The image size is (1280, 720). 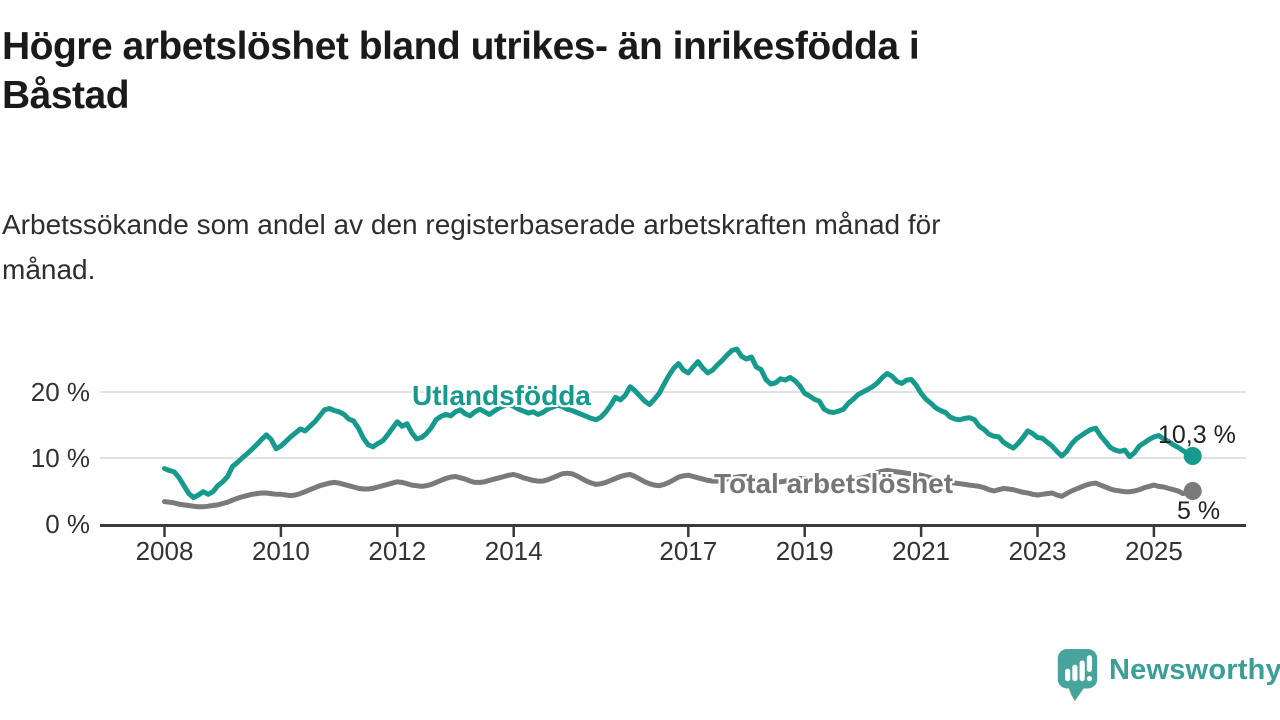 I want to click on y-axis-tick-label: 10 %, so click(x=60, y=458).